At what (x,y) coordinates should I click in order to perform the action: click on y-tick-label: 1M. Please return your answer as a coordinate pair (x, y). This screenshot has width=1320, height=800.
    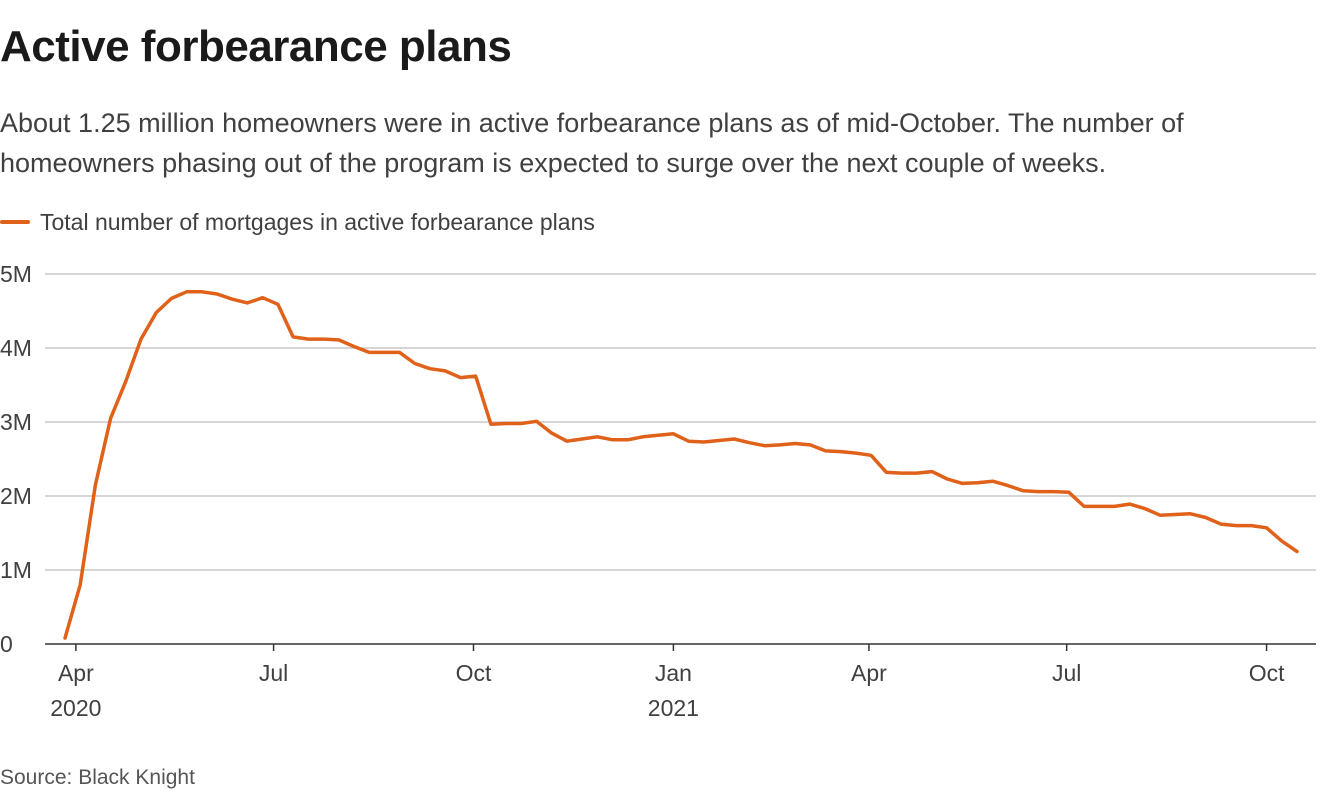
    Looking at the image, I should click on (16, 570).